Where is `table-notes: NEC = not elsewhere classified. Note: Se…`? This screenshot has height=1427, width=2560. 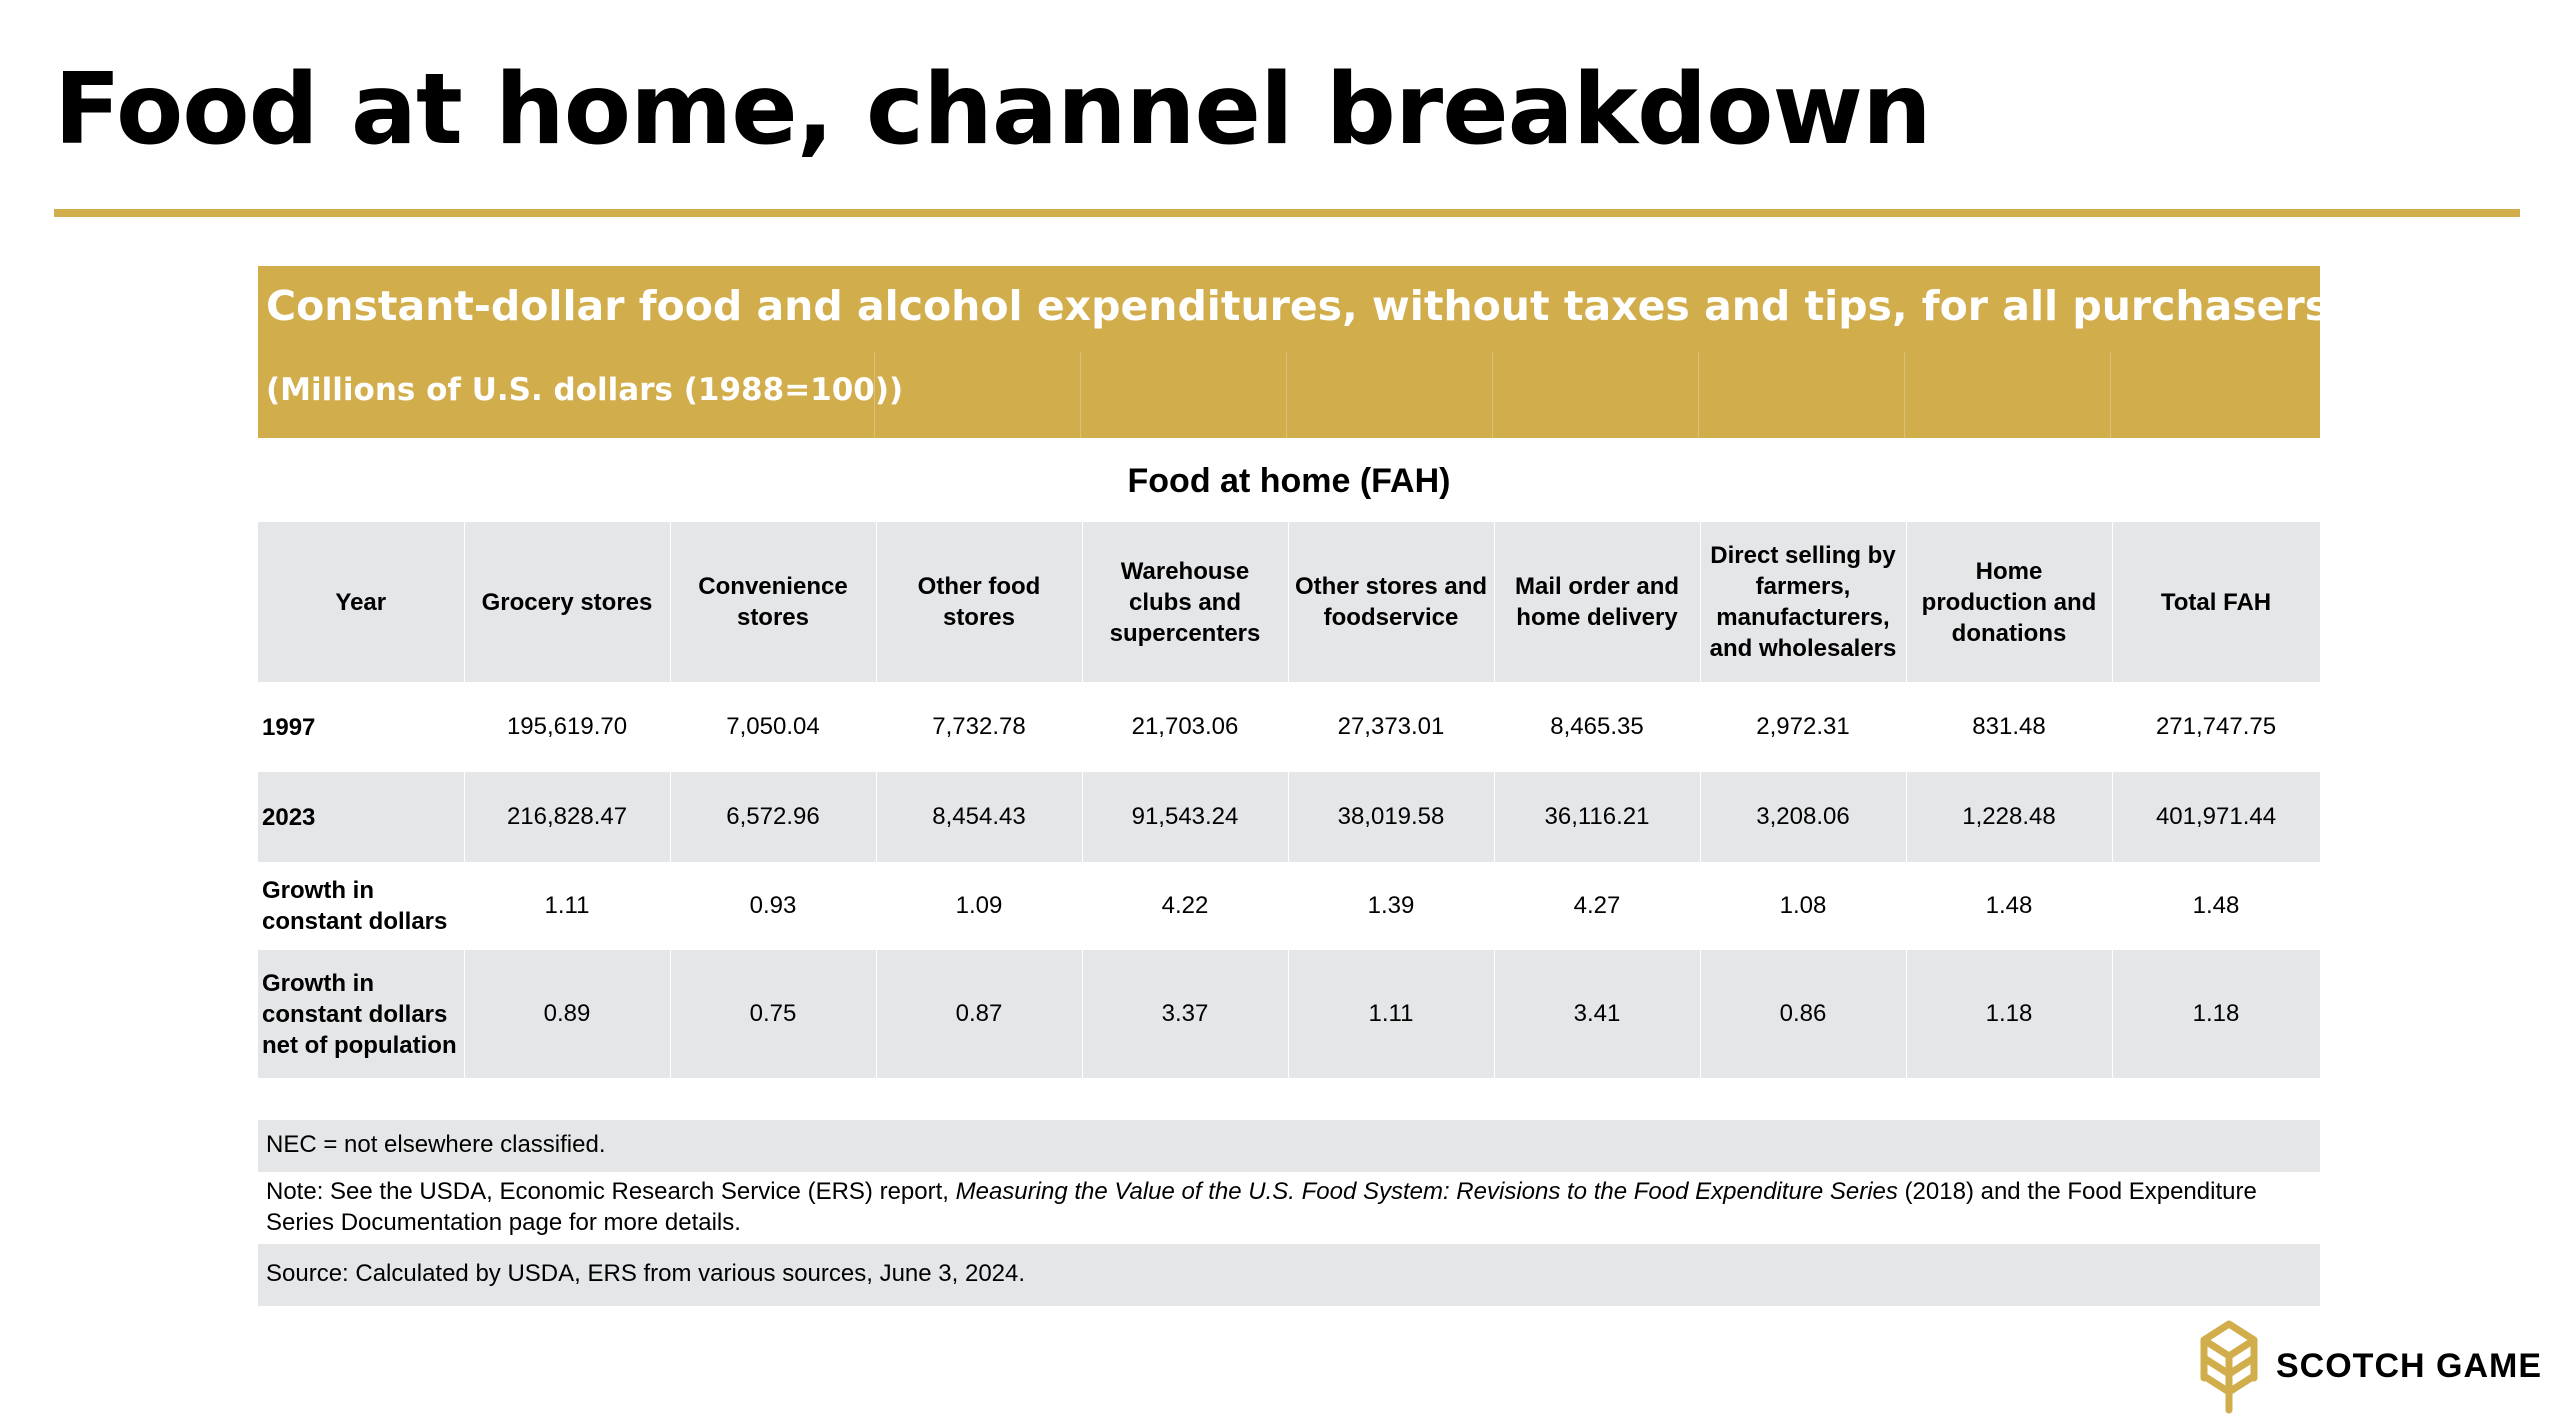 table-notes: NEC = not elsewhere classified. Note: Se… is located at coordinates (1289, 1213).